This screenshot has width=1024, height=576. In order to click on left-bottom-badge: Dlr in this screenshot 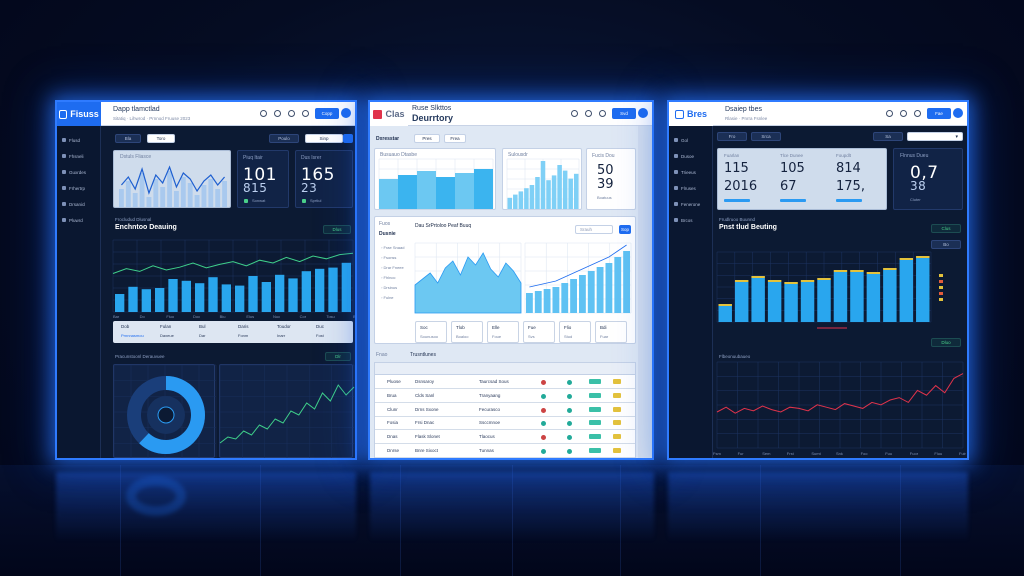, I will do `click(338, 356)`.